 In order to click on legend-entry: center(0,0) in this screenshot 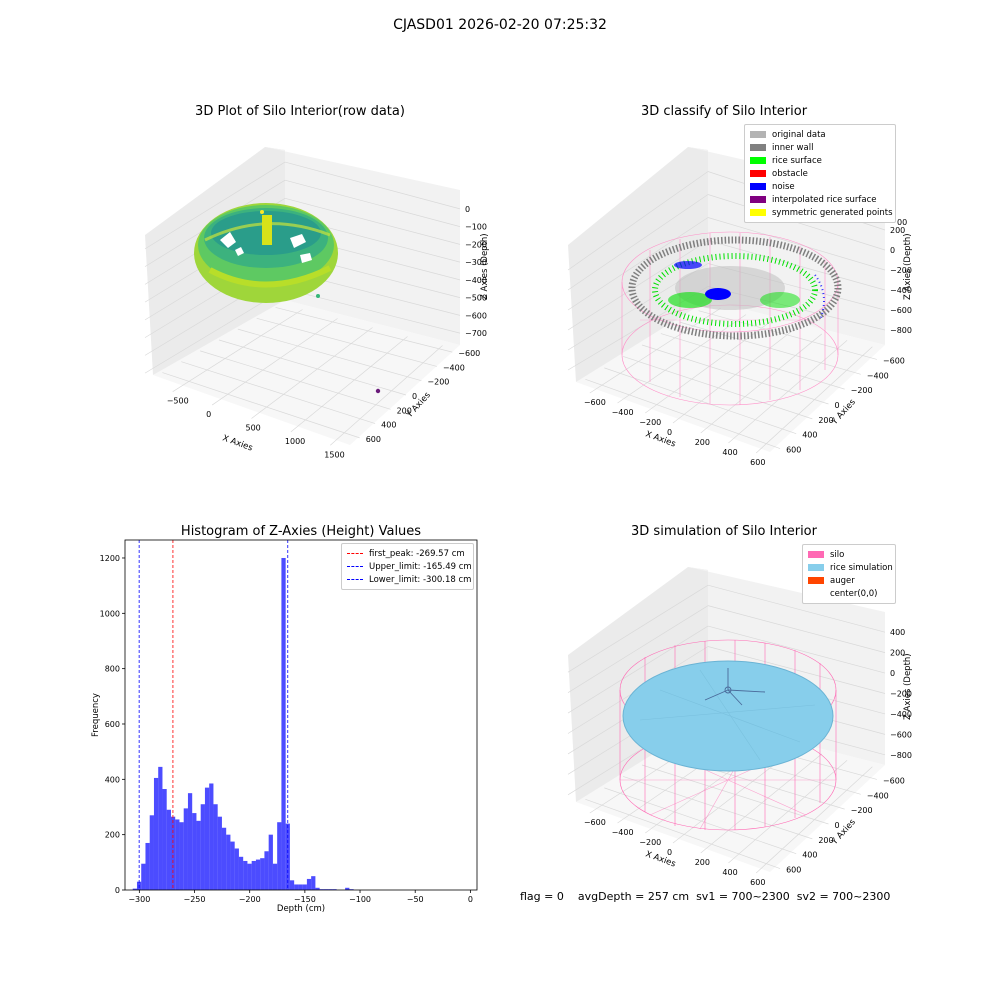, I will do `click(849, 593)`.